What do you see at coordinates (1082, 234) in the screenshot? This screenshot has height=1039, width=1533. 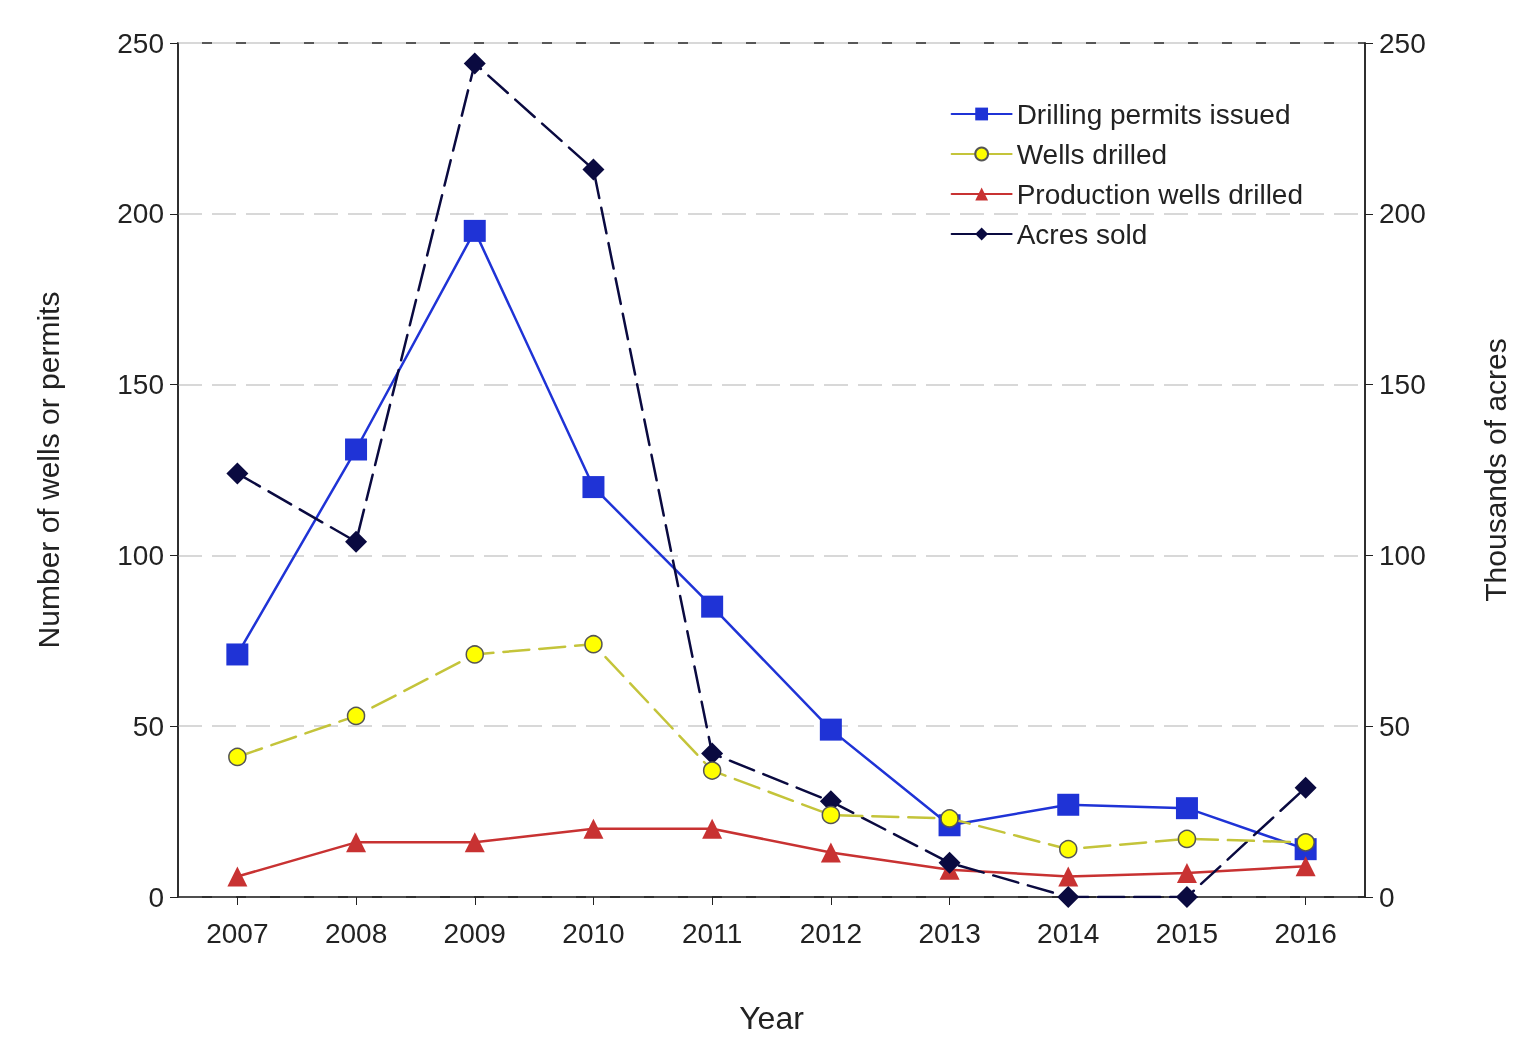 I see `legend-label: Acres sold` at bounding box center [1082, 234].